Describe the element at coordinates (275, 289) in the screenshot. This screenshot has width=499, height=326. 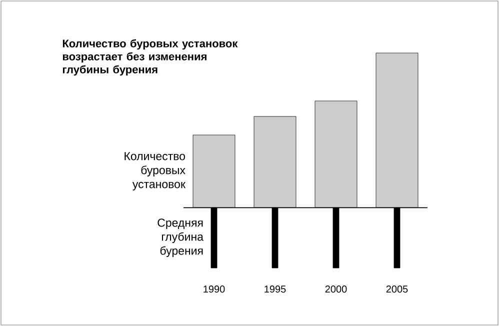
I see `x-tick-label: 1995` at that location.